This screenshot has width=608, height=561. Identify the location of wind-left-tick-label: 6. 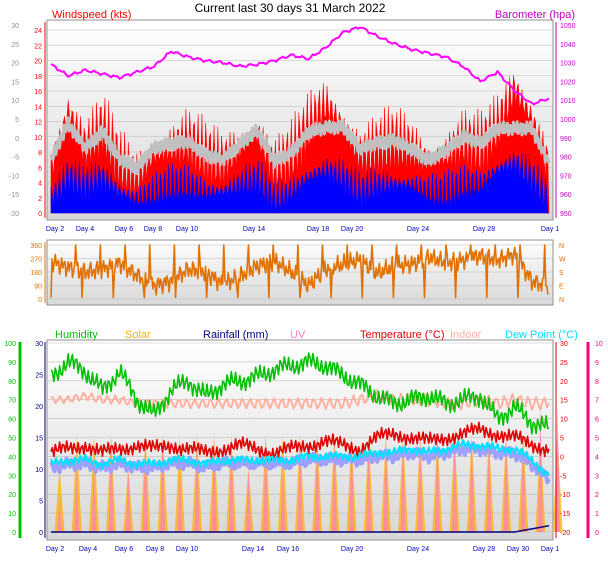
(40, 168).